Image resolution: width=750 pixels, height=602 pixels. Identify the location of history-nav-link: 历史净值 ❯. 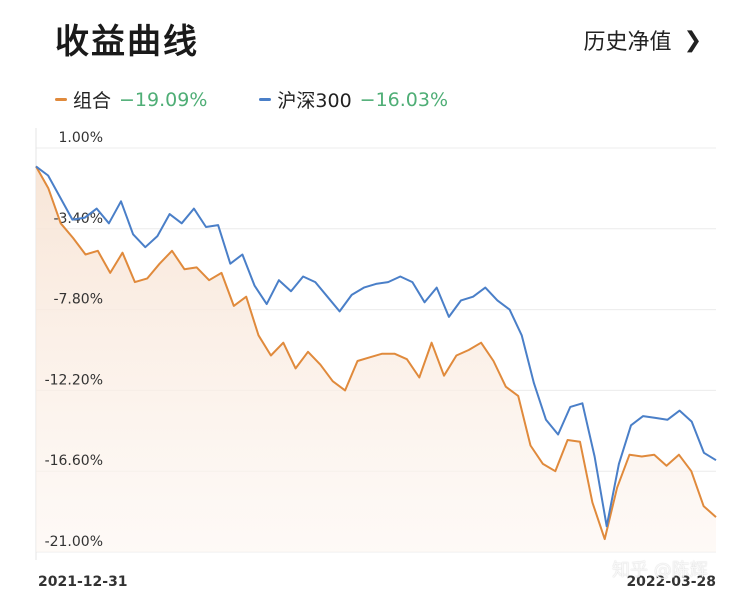
(643, 40).